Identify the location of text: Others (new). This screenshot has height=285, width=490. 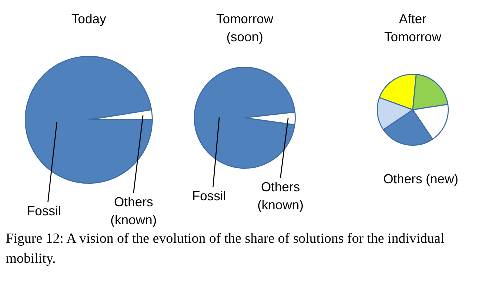
(421, 179).